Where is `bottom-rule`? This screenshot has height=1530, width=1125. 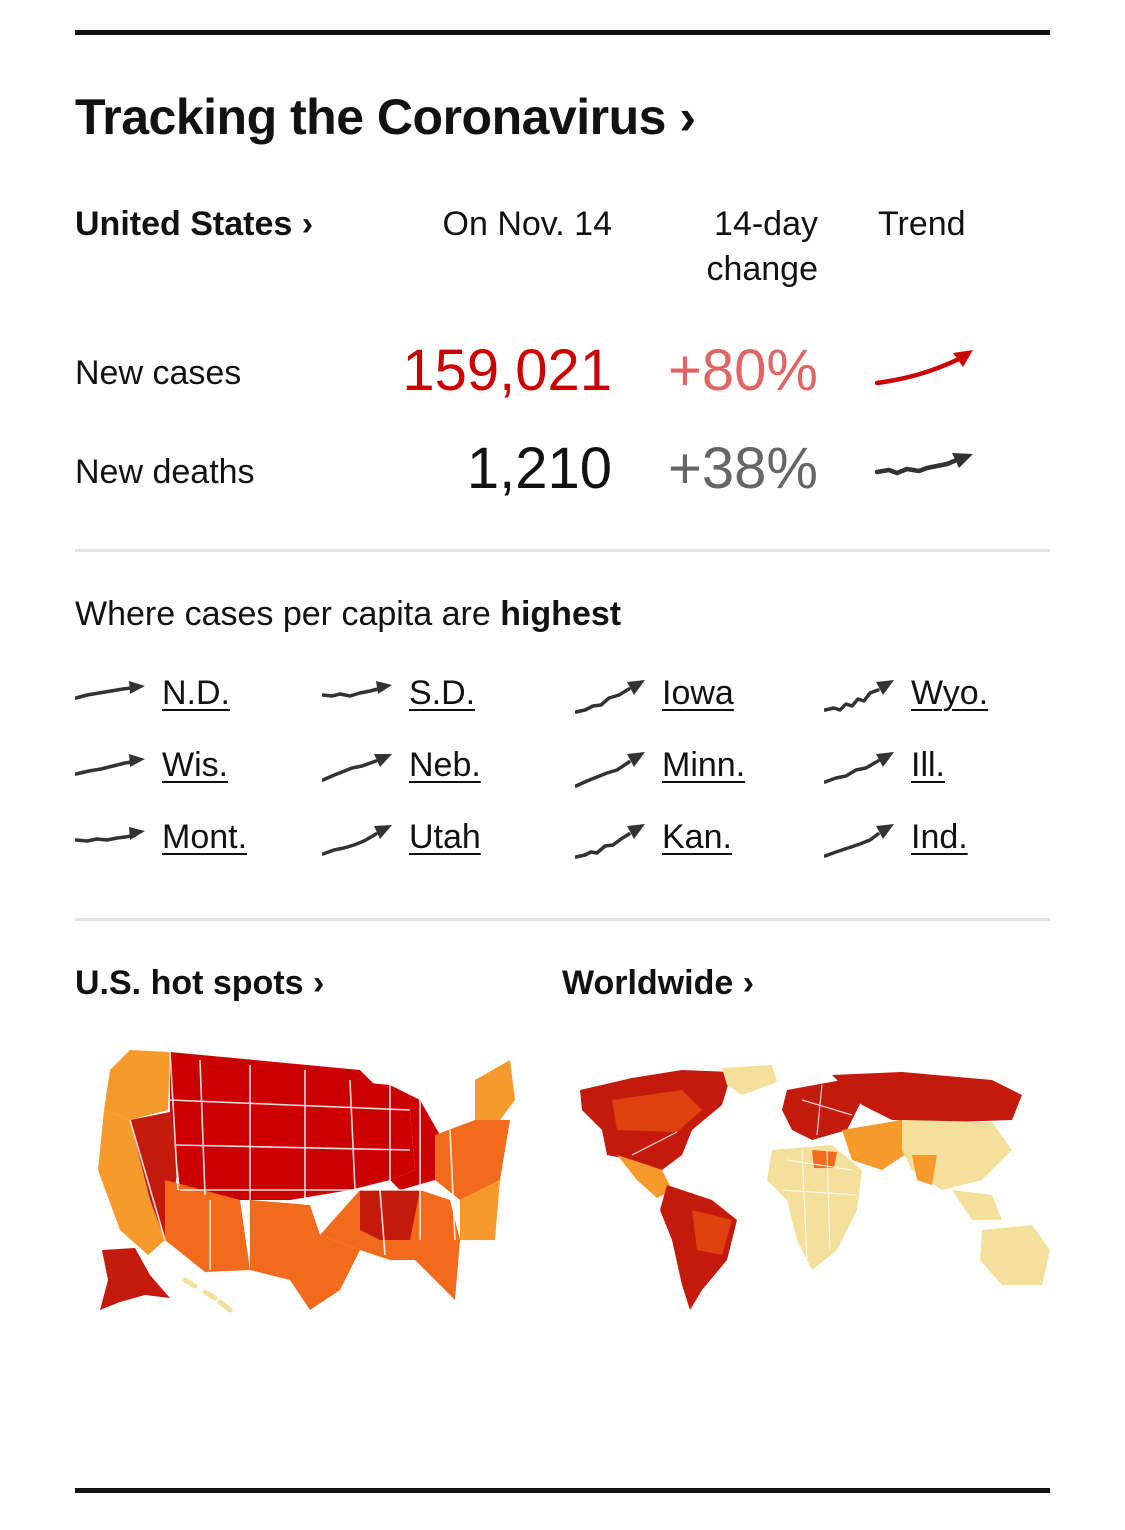 bottom-rule is located at coordinates (562, 1490).